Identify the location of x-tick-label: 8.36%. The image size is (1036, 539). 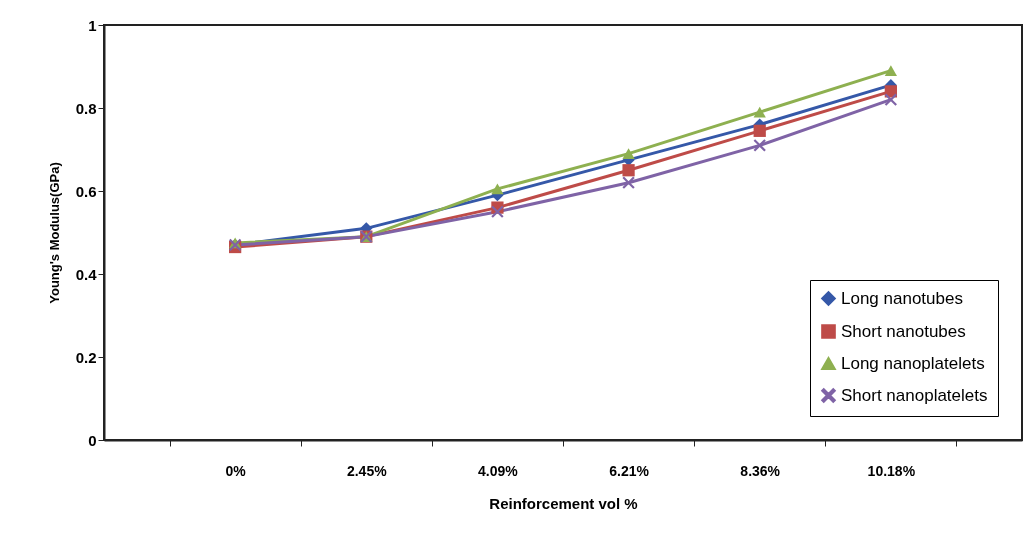
(760, 470).